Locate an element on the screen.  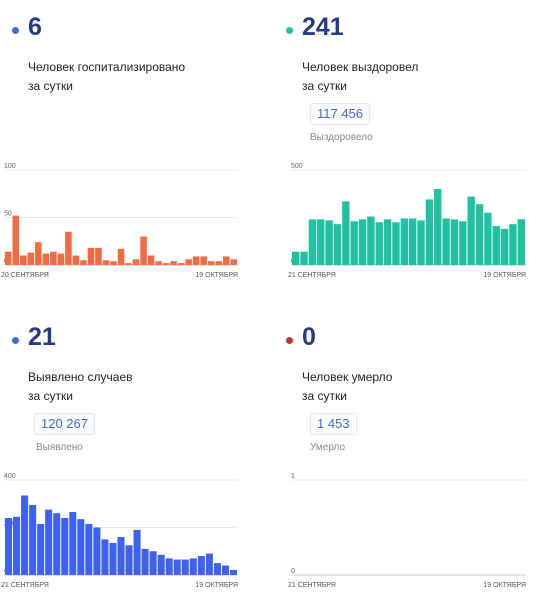
description: Человек умерло за сутки is located at coordinates (402, 387).